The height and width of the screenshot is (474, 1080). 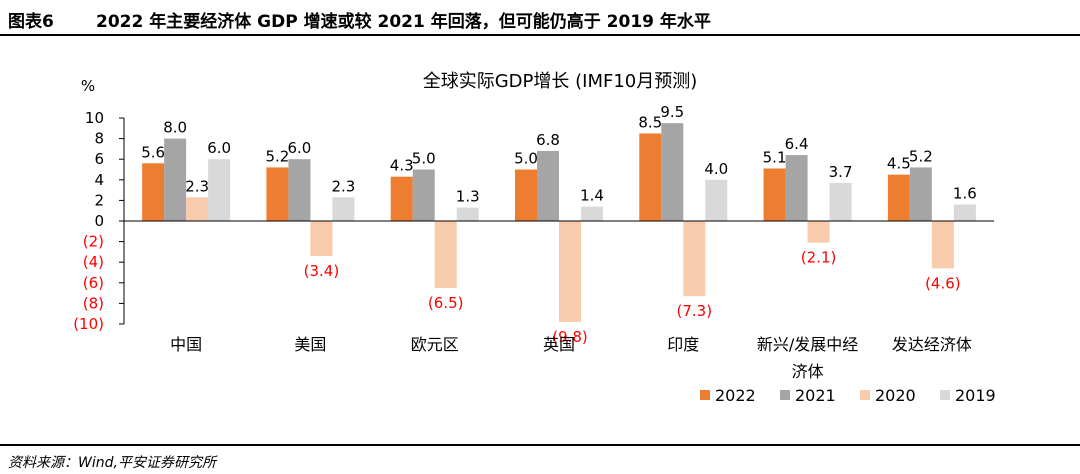 I want to click on y-tick-label: 6, so click(x=99, y=159).